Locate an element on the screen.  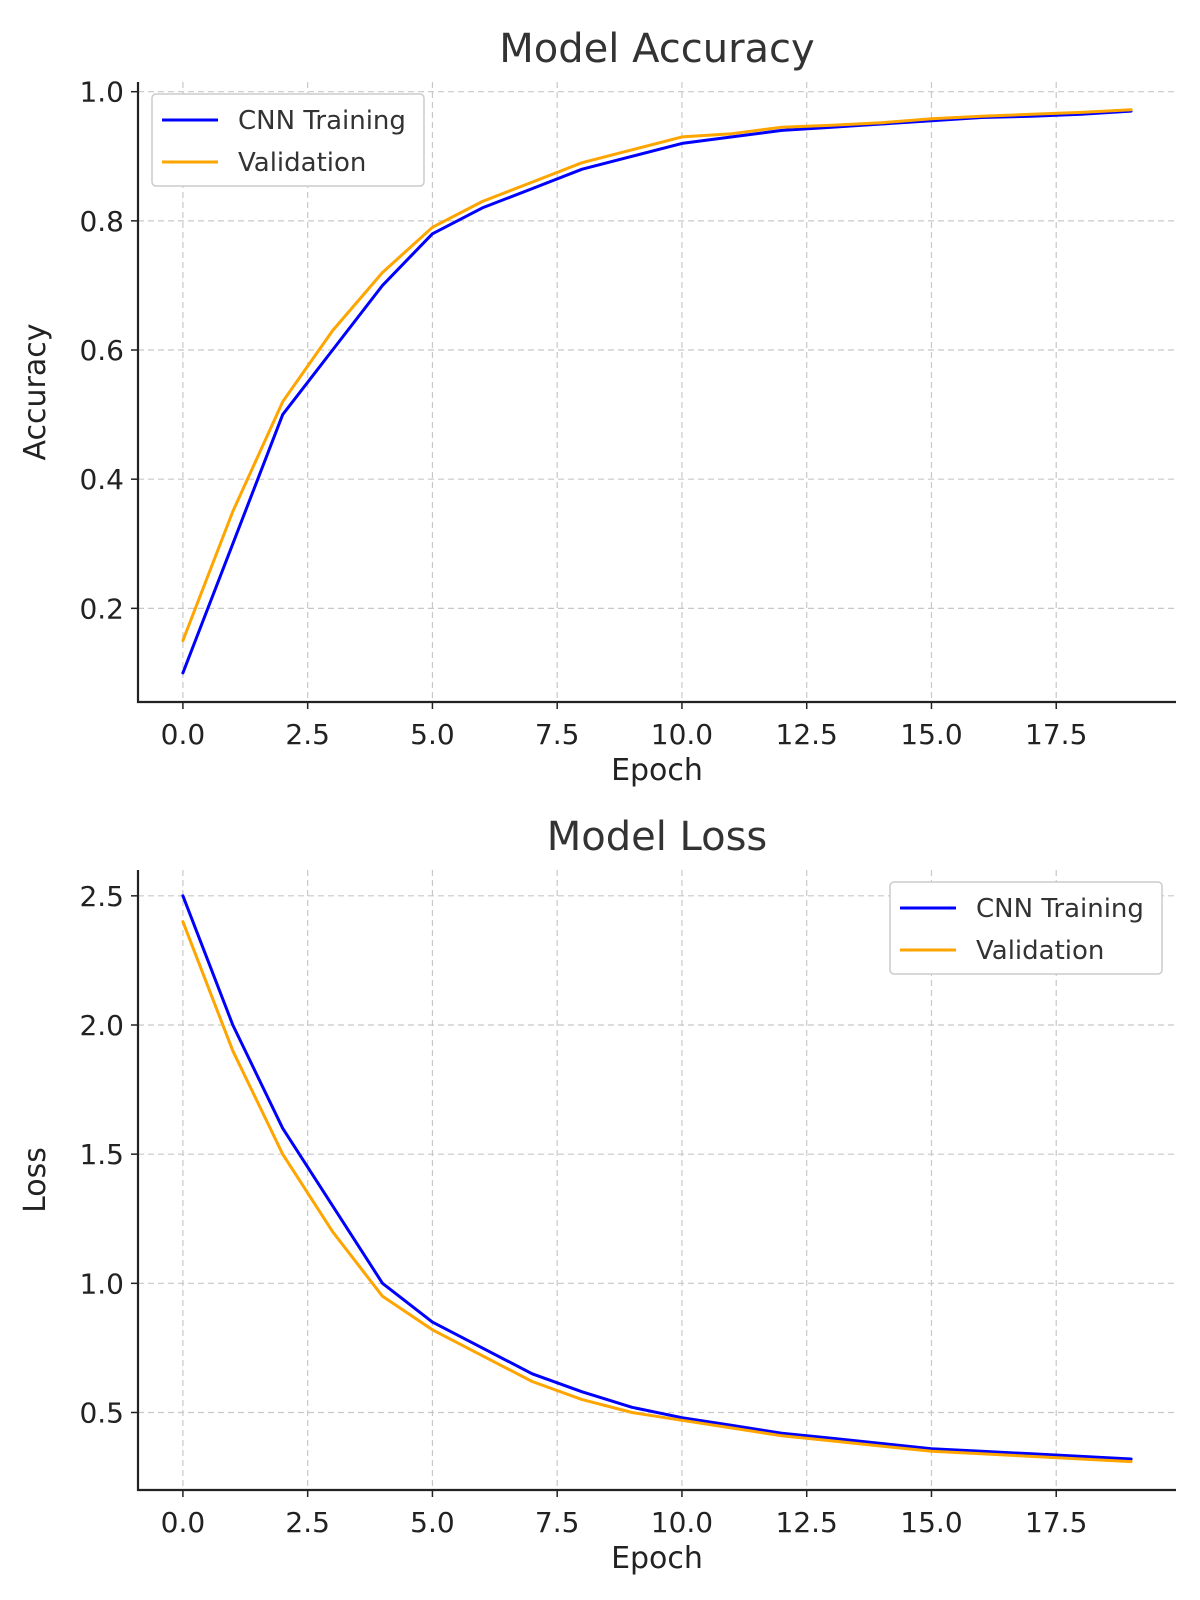
chart-title: Model Accuracy is located at coordinates (656, 49).